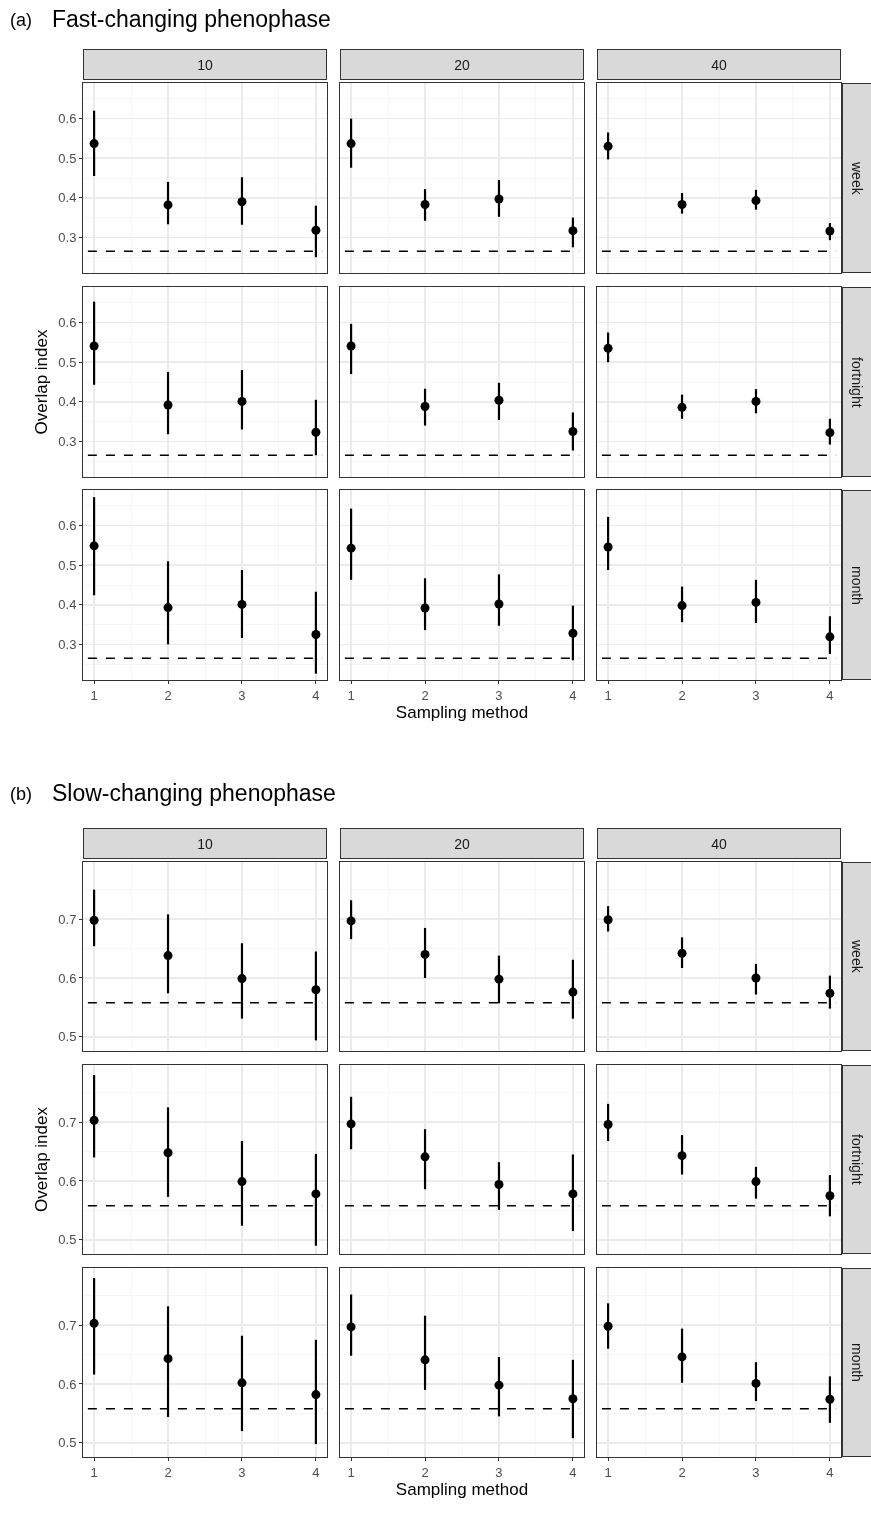 This screenshot has height=1518, width=871. Describe the element at coordinates (21, 20) in the screenshot. I see `text: (a)` at that location.